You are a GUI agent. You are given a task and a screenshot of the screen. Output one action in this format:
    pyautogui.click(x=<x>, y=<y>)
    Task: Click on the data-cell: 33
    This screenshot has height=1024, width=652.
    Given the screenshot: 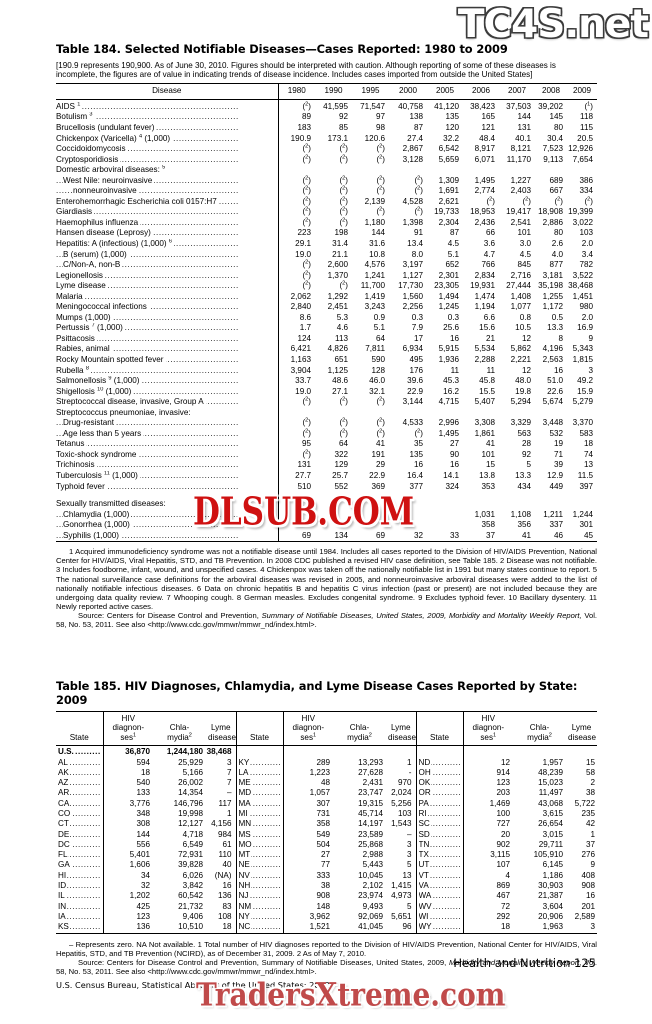 What is the action you would take?
    pyautogui.click(x=454, y=535)
    